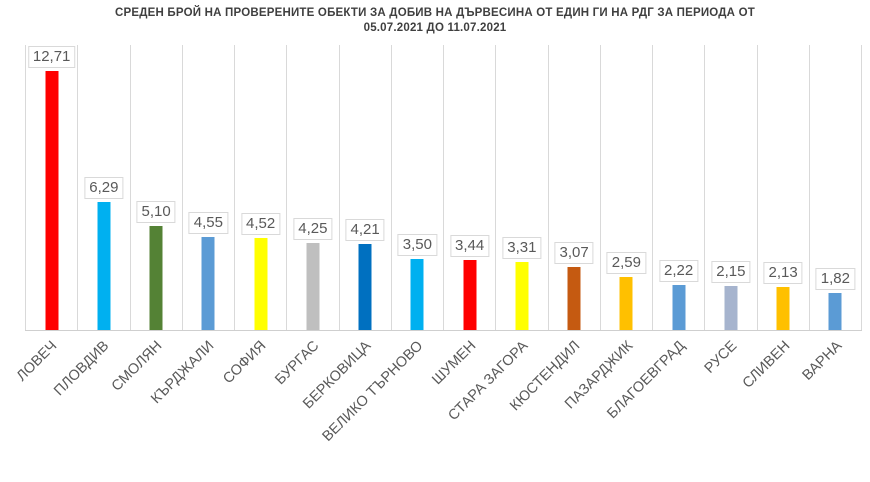  I want to click on chart-title-line2: 05.07.2021 ДО 11.07.2021, so click(435, 28).